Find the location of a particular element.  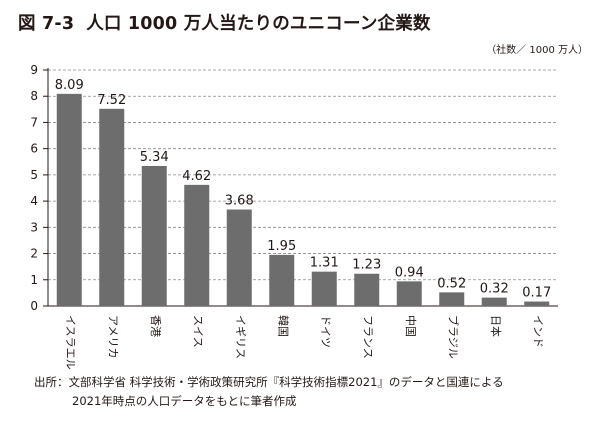

value-label: 0.32 is located at coordinates (494, 289).